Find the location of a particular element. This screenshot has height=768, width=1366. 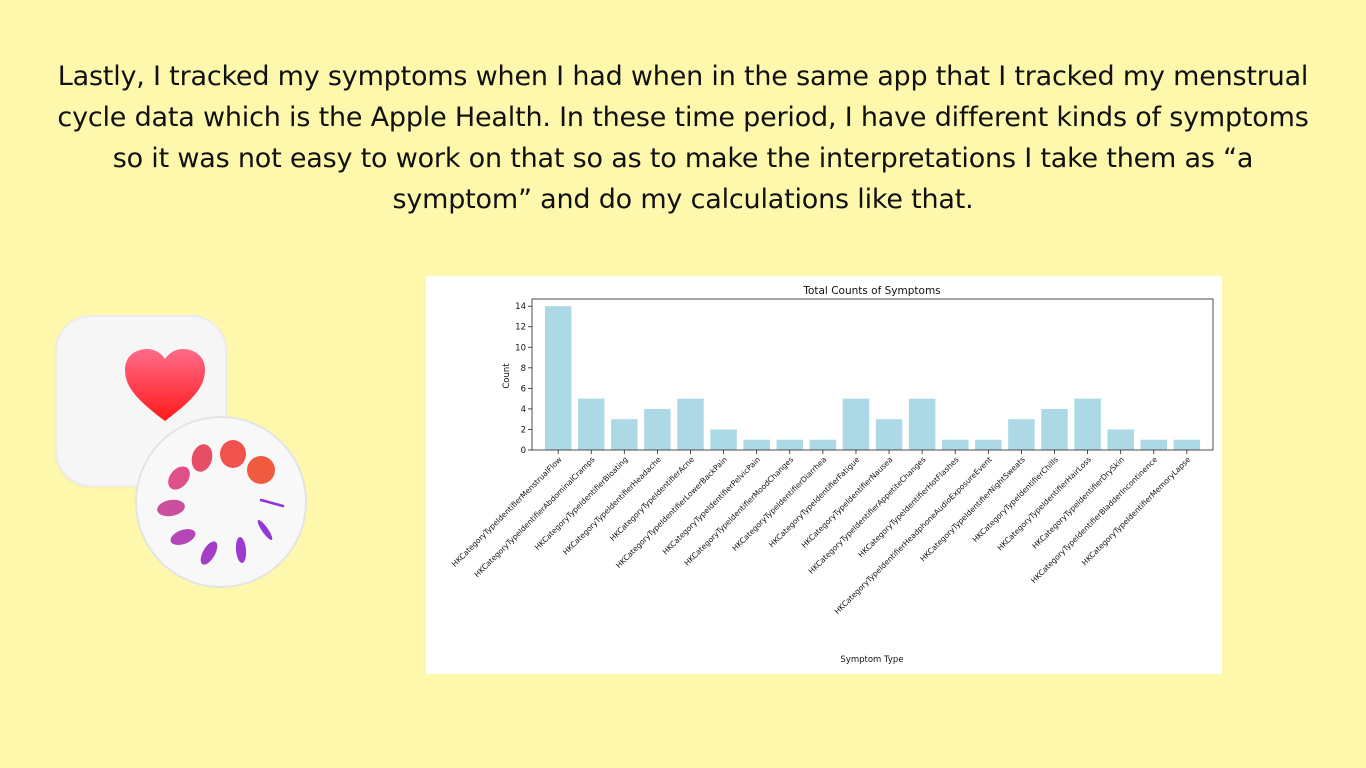

y-tick-label: 12 is located at coordinates (520, 328).